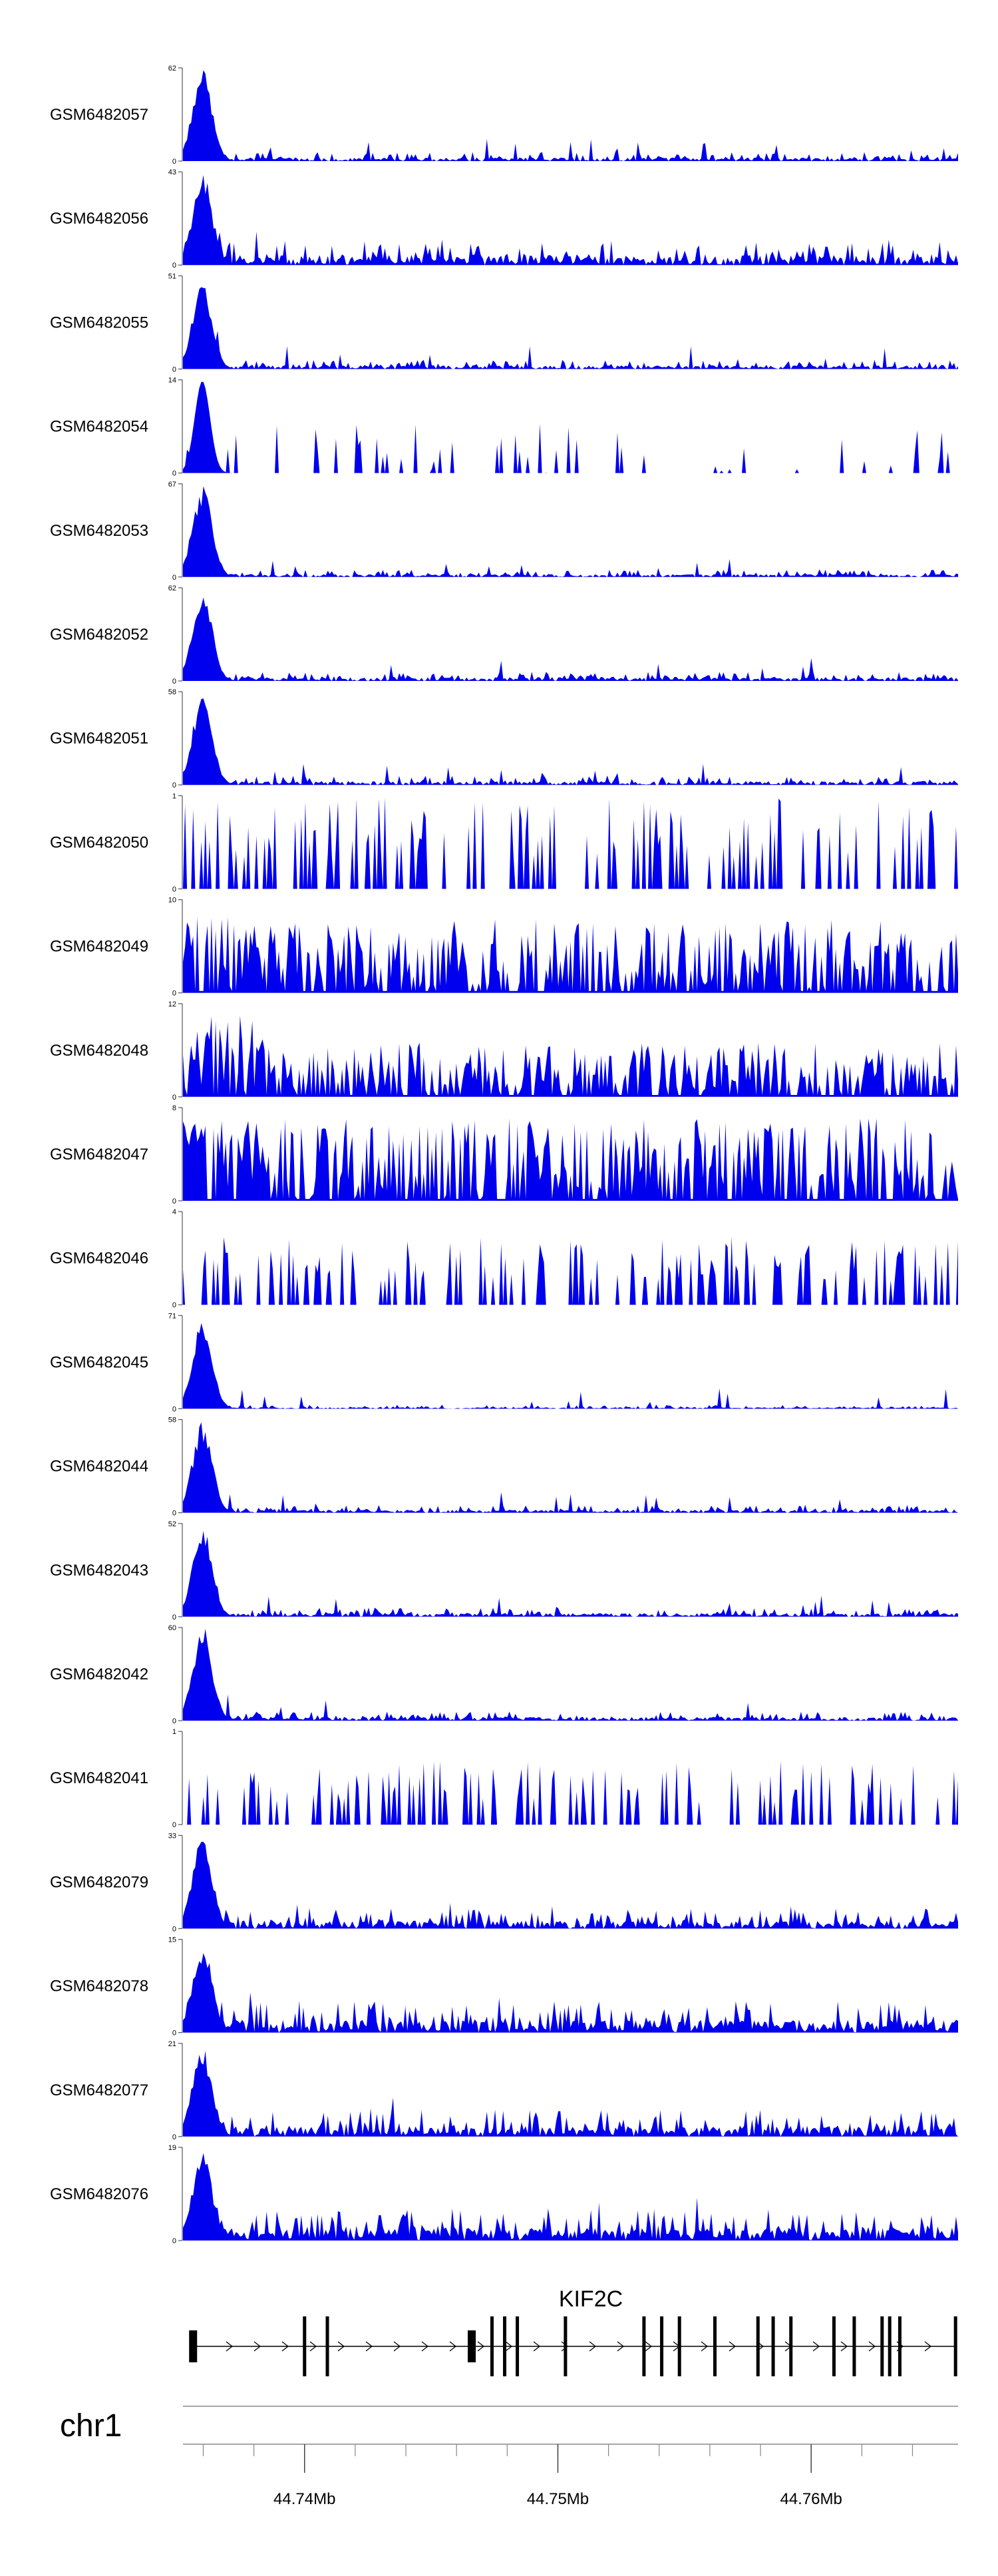 Image resolution: width=998 pixels, height=2576 pixels. I want to click on y-max-label: 12, so click(172, 1004).